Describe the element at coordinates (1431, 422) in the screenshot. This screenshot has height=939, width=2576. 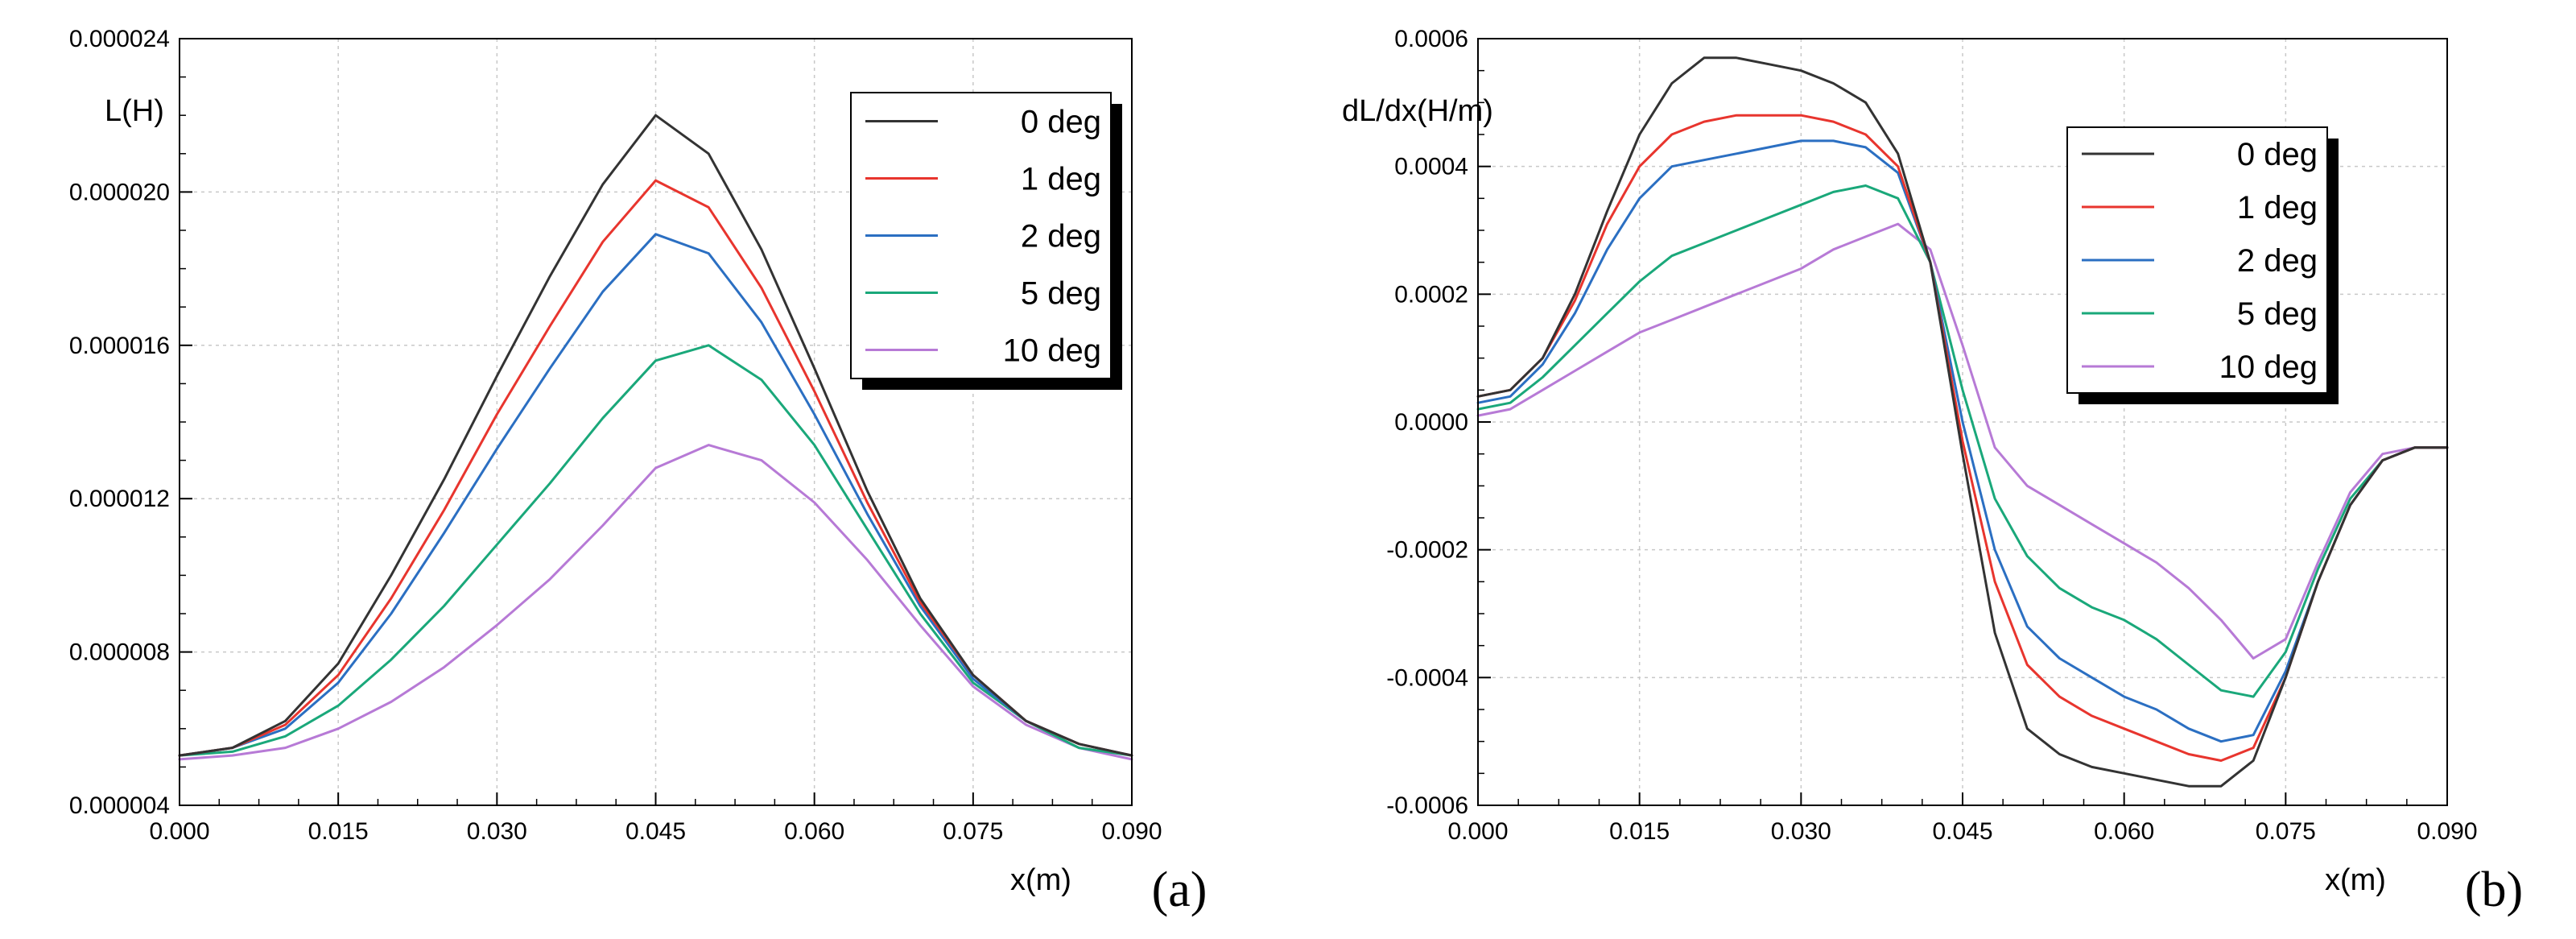
I see `y-tick-label: 0.0000` at that location.